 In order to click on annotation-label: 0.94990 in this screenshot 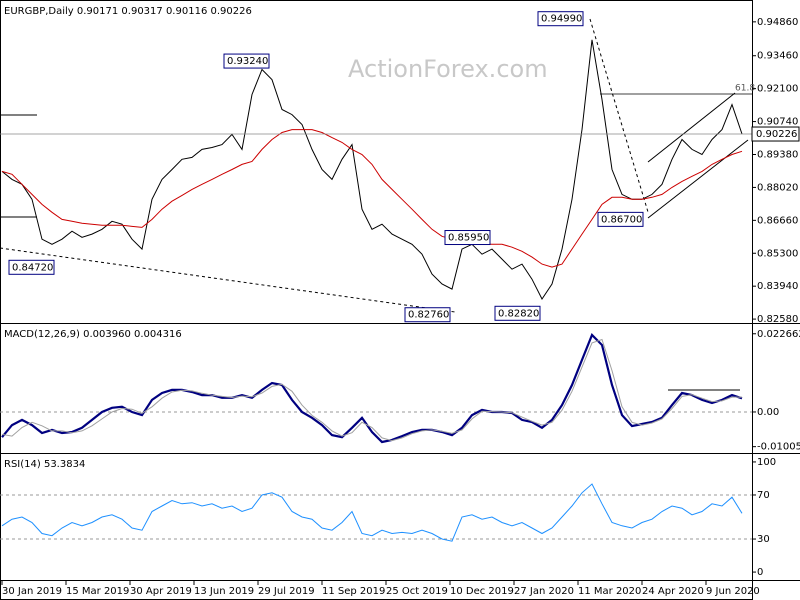, I will do `click(561, 19)`.